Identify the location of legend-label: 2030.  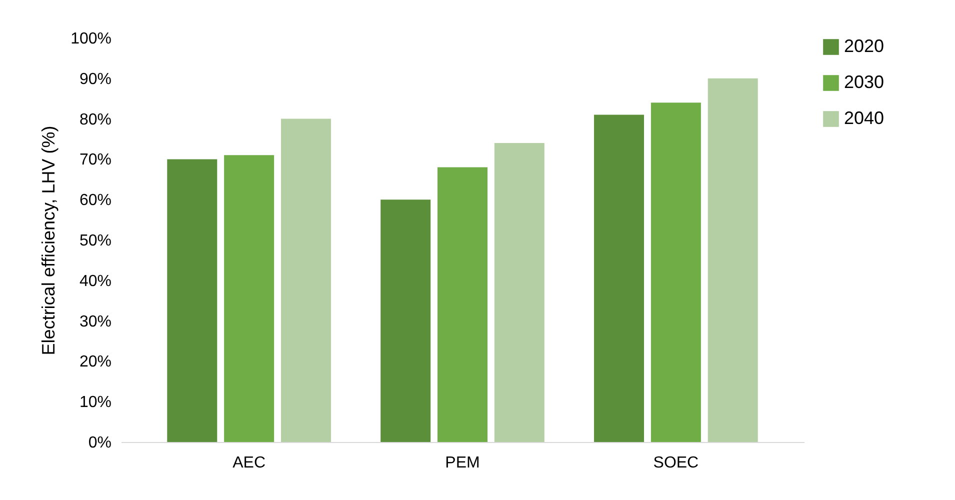
(864, 82).